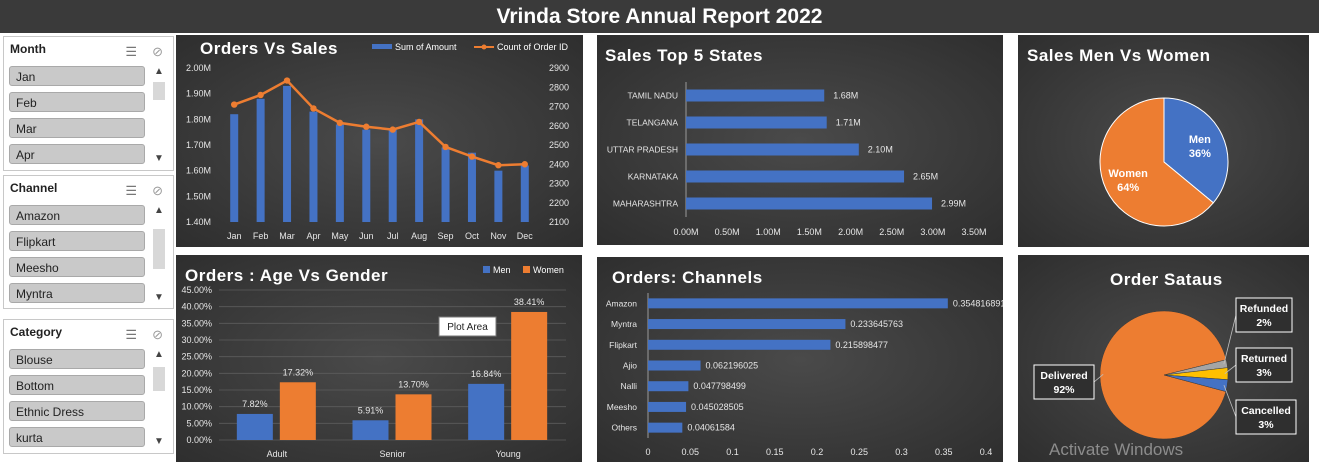  Describe the element at coordinates (77, 76) in the screenshot. I see `slicer-item: Jan` at that location.